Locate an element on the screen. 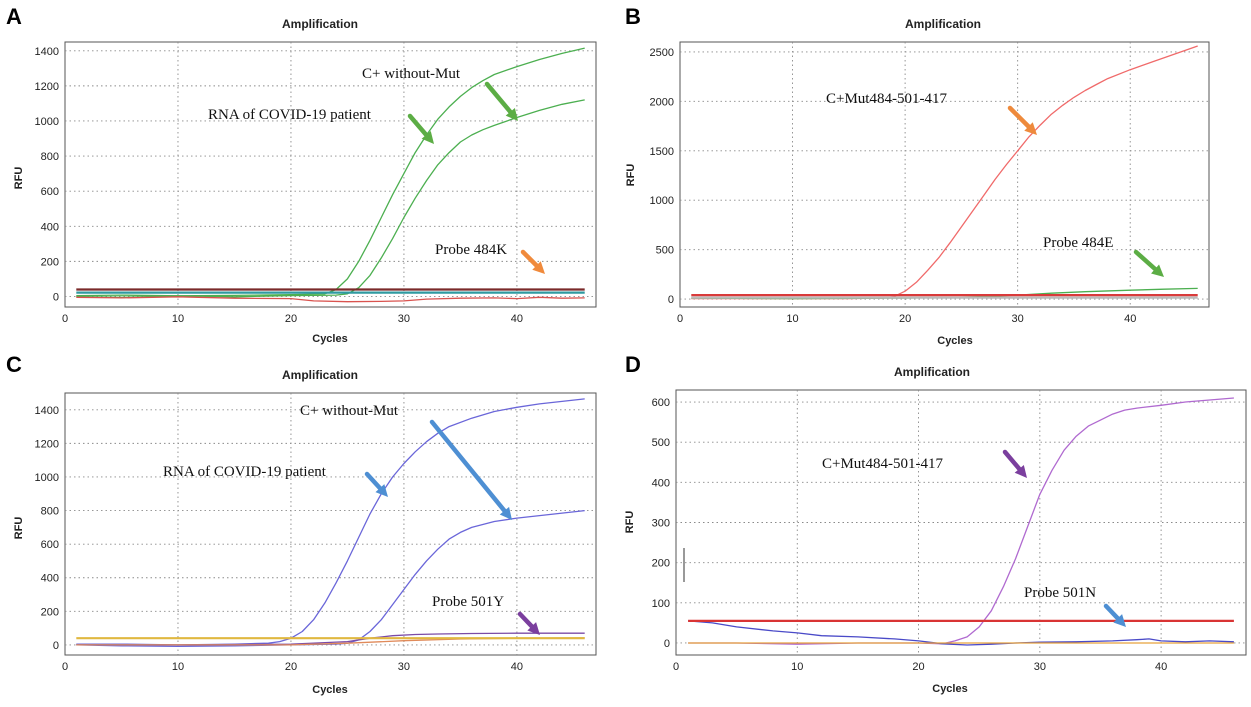 The height and width of the screenshot is (707, 1251). y-tick-label: 2000 is located at coordinates (662, 102).